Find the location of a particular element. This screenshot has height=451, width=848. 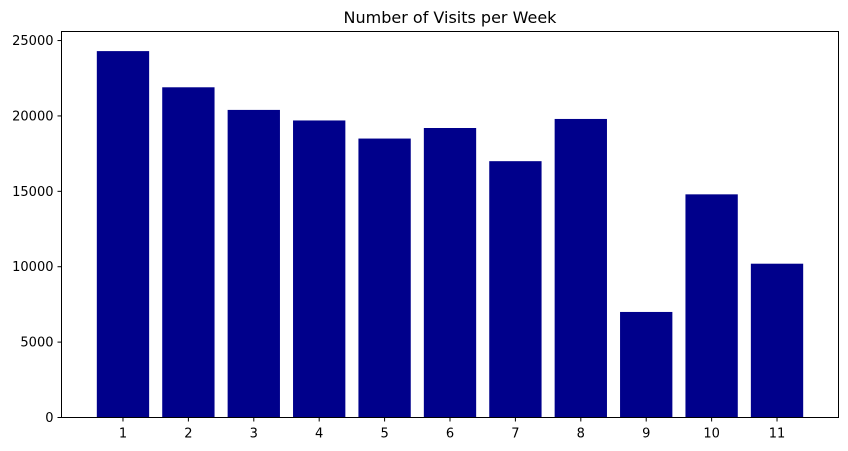

x-tick-label: 3 is located at coordinates (254, 434).